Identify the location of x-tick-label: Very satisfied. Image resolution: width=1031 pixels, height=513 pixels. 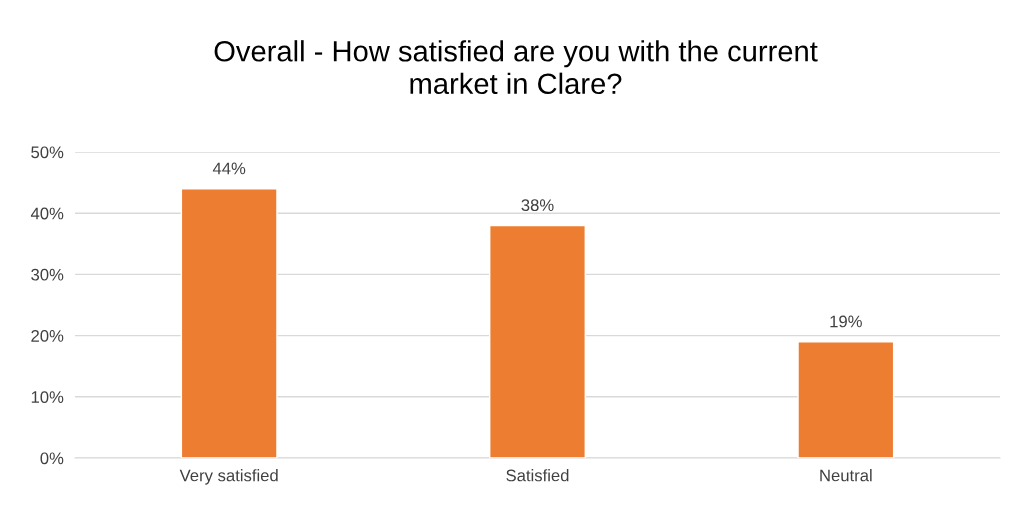
(228, 477).